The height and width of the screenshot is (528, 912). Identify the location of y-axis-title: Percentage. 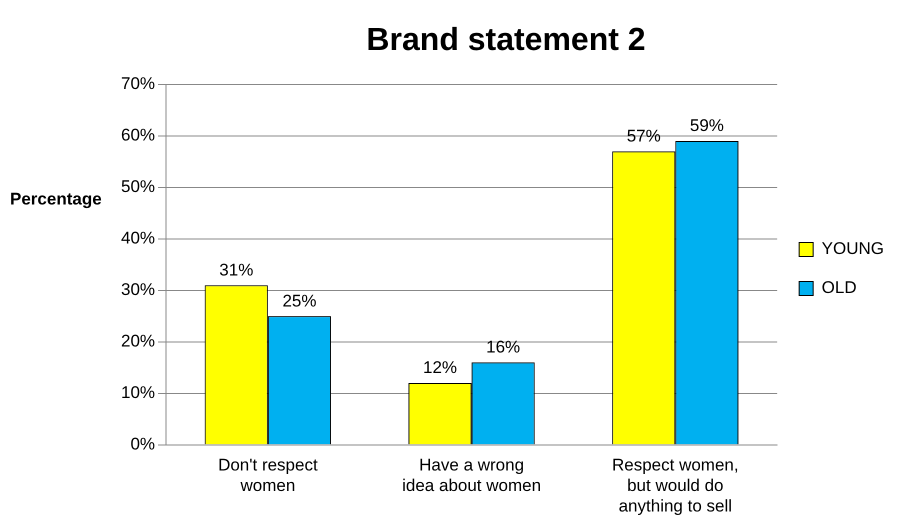
(56, 198).